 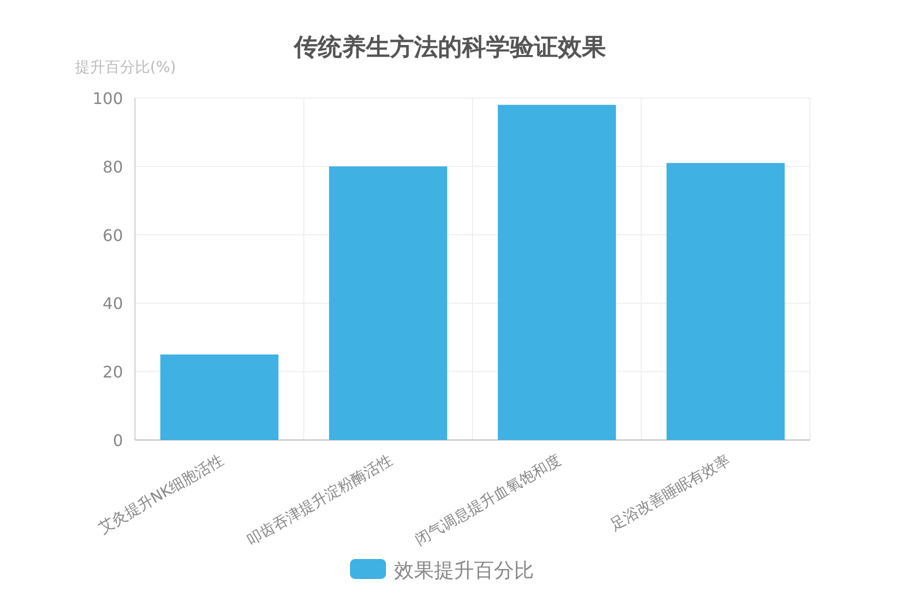 What do you see at coordinates (112, 304) in the screenshot?
I see `y-tick-label: 40` at bounding box center [112, 304].